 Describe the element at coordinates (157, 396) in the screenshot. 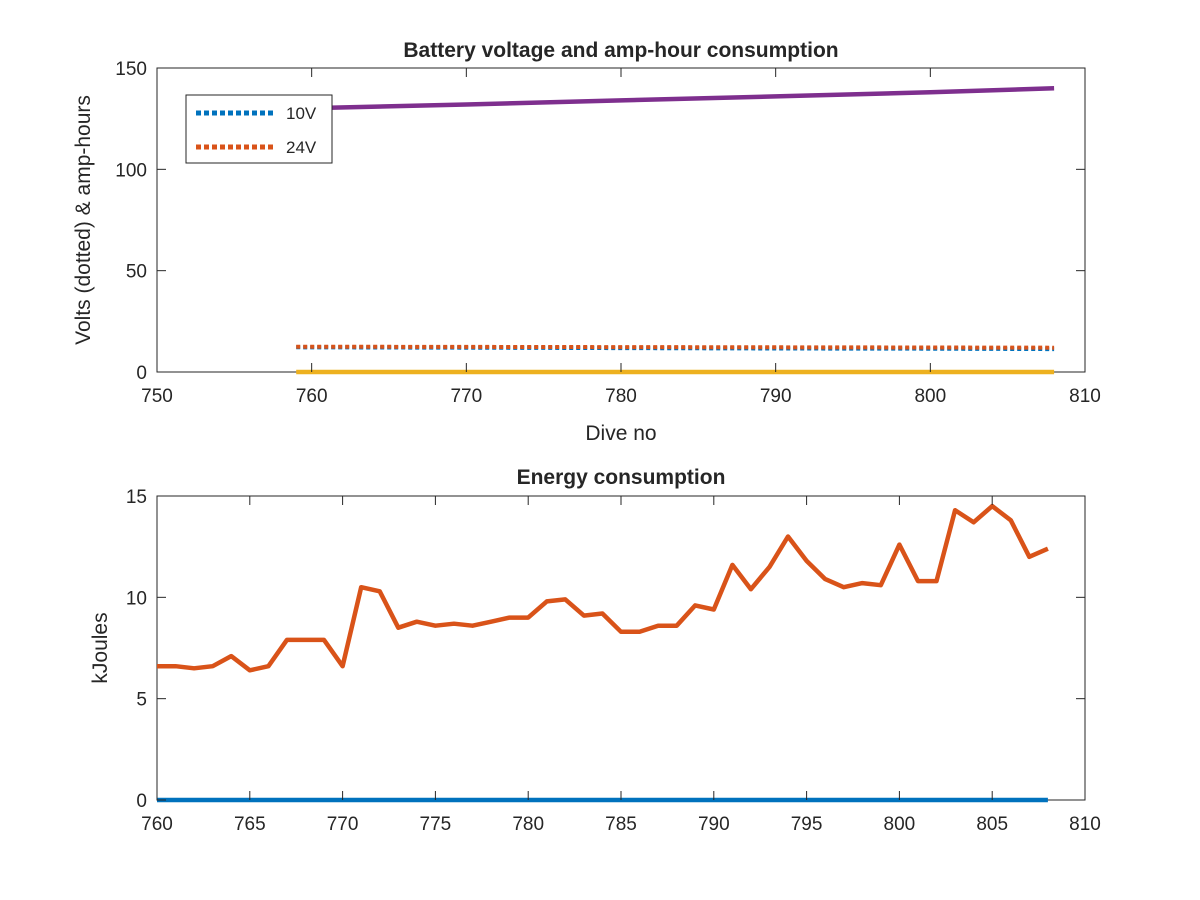

I see `x-tick-label: 750` at that location.